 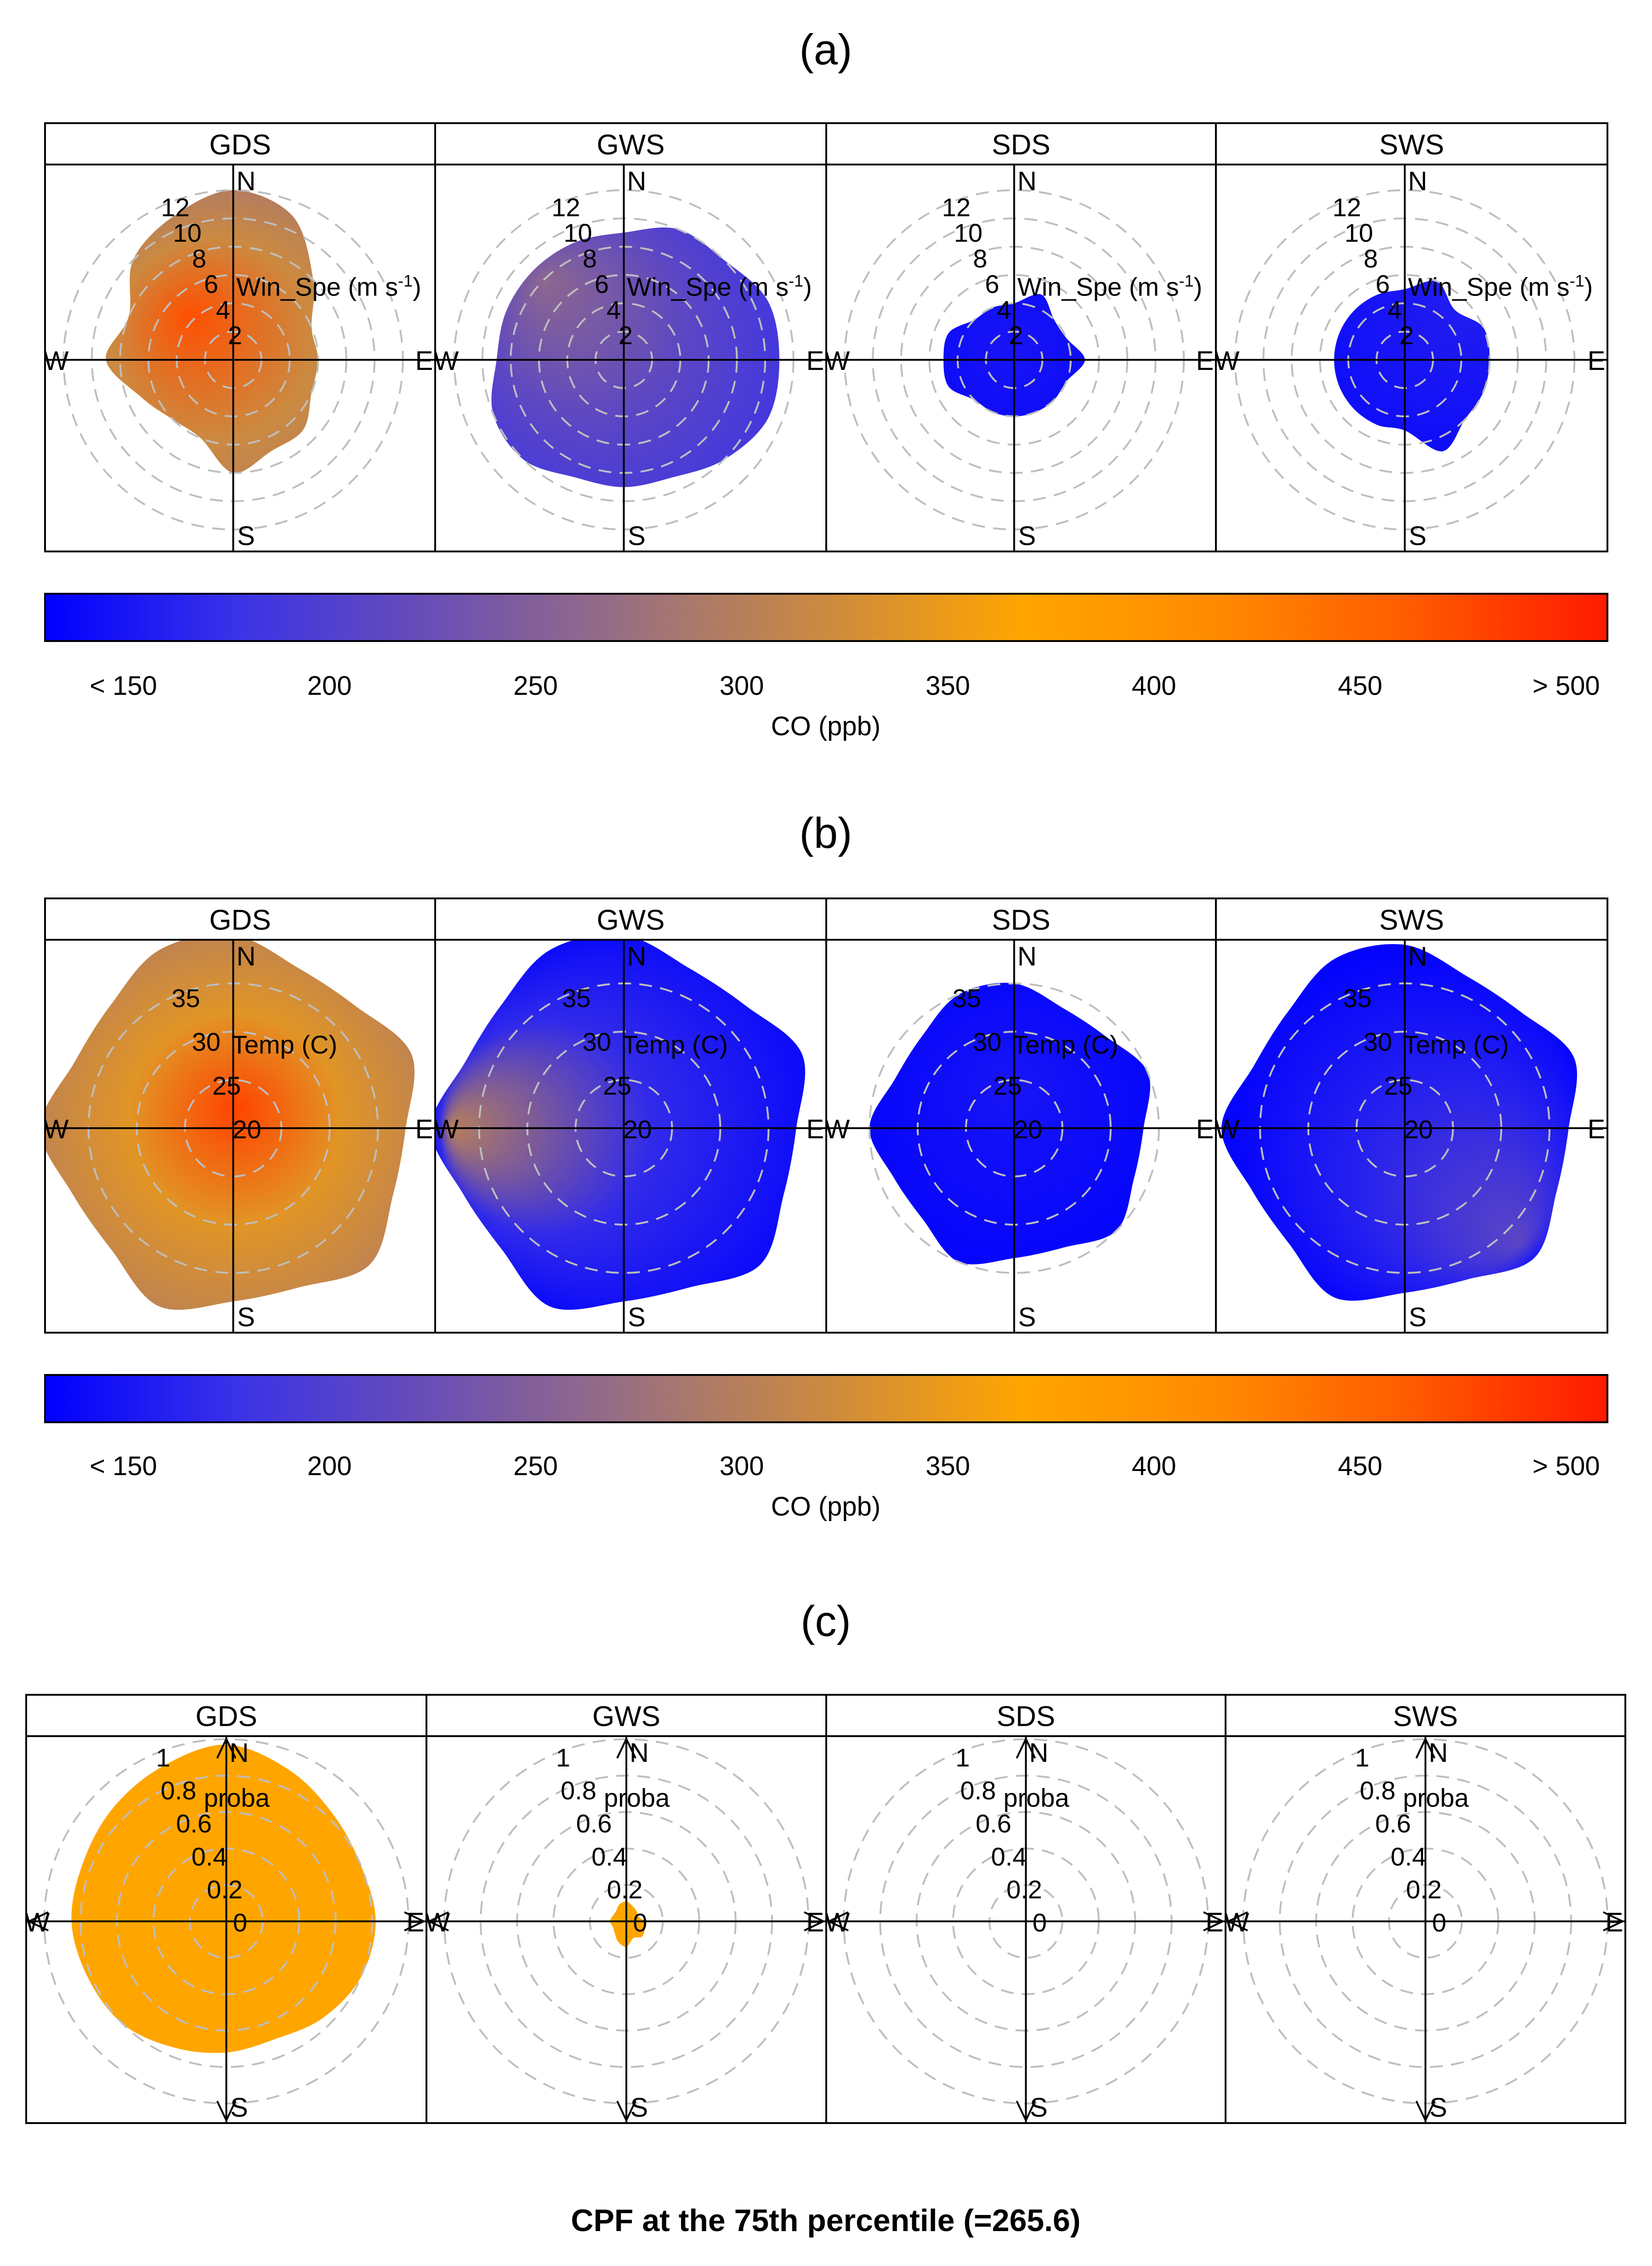 I want to click on facet-b-gws: GWS 20 25 30 35 Temp (C) N S W E, so click(x=630, y=1115).